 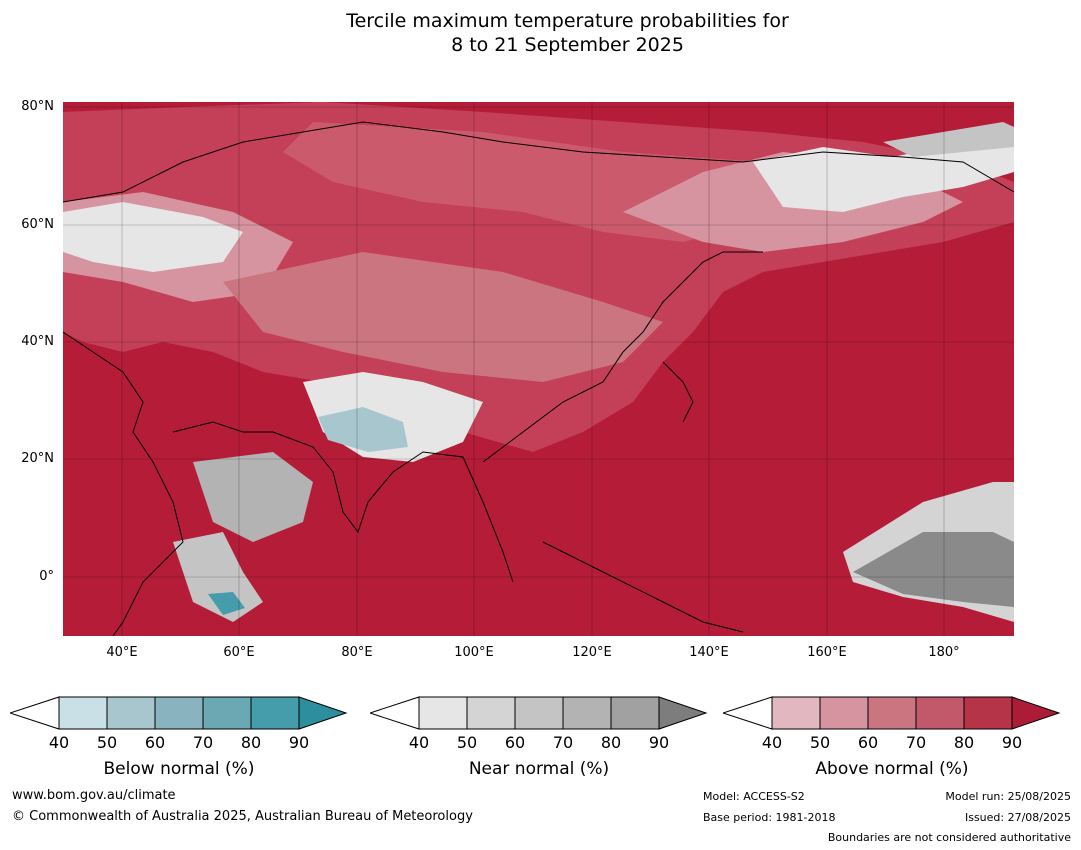 What do you see at coordinates (37, 458) in the screenshot?
I see `lat-label: 20°N` at bounding box center [37, 458].